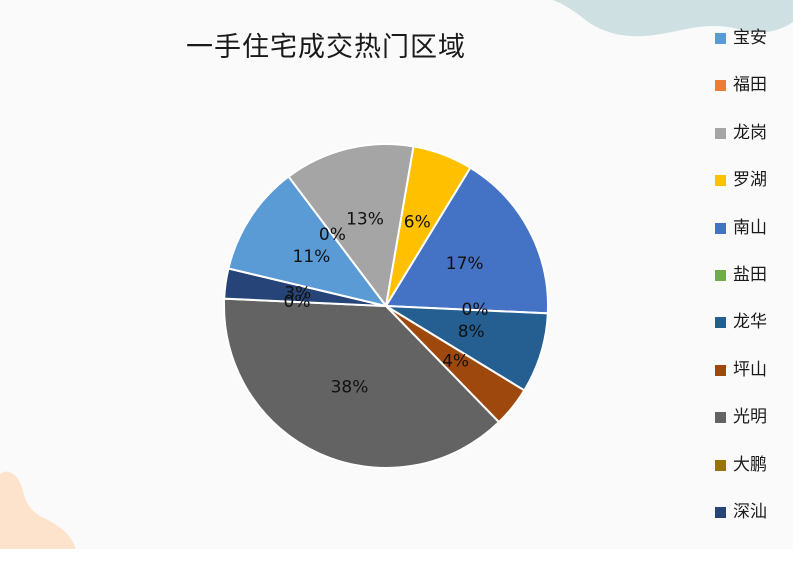 This screenshot has width=793, height=564. Describe the element at coordinates (741, 191) in the screenshot. I see `legend-item: 罗湖` at that location.